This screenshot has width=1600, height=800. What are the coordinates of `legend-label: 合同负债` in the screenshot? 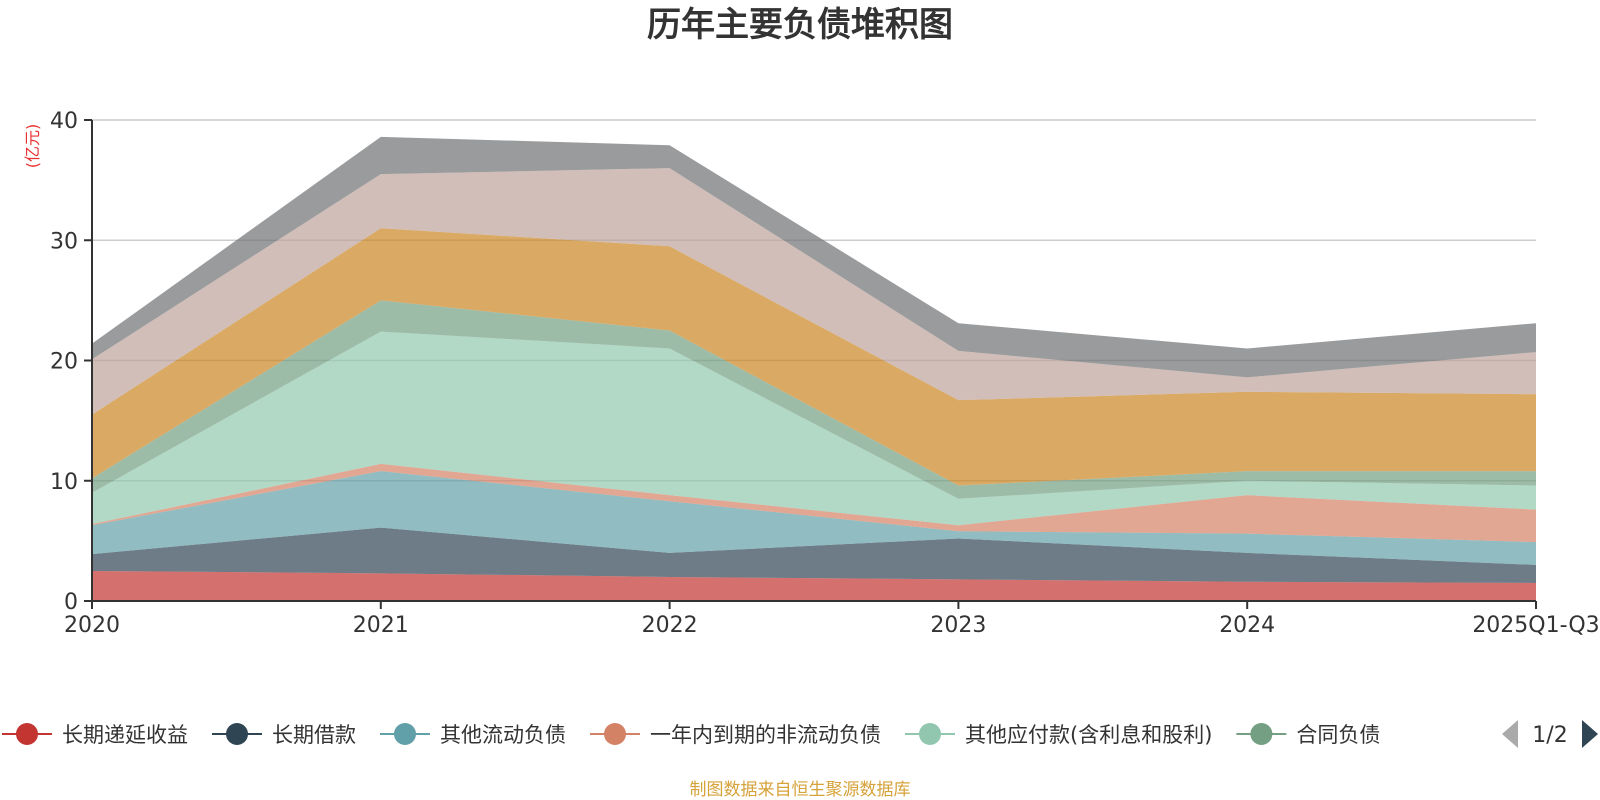 It's located at (1338, 735).